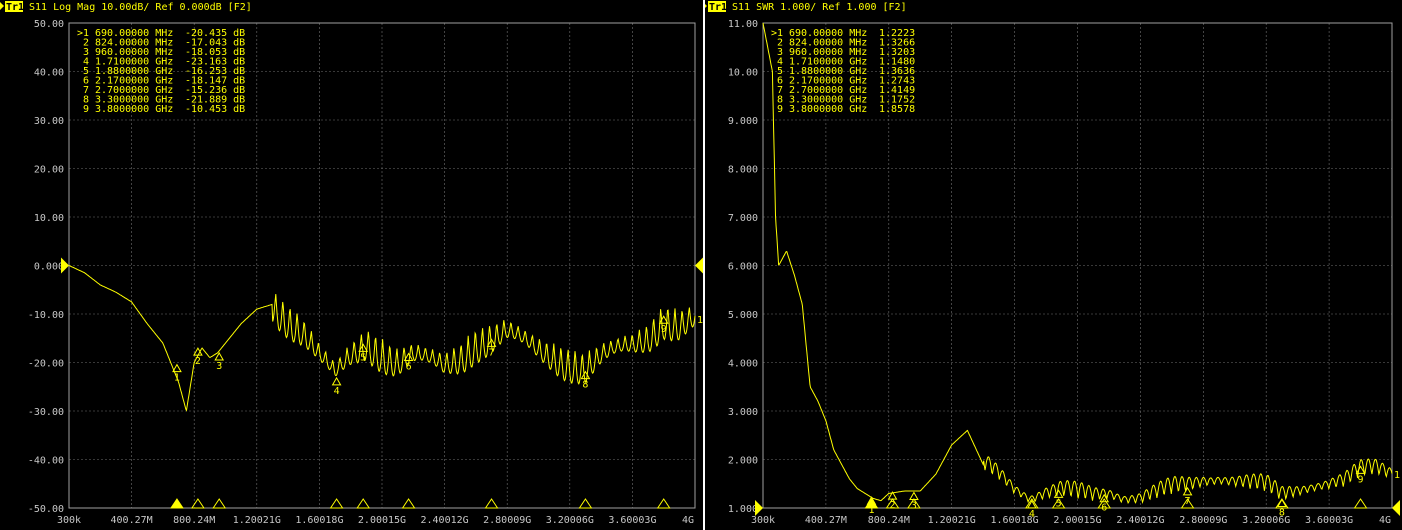 This screenshot has width=1402, height=530. What do you see at coordinates (780, 109) in the screenshot?
I see `marker-table-id: 9` at bounding box center [780, 109].